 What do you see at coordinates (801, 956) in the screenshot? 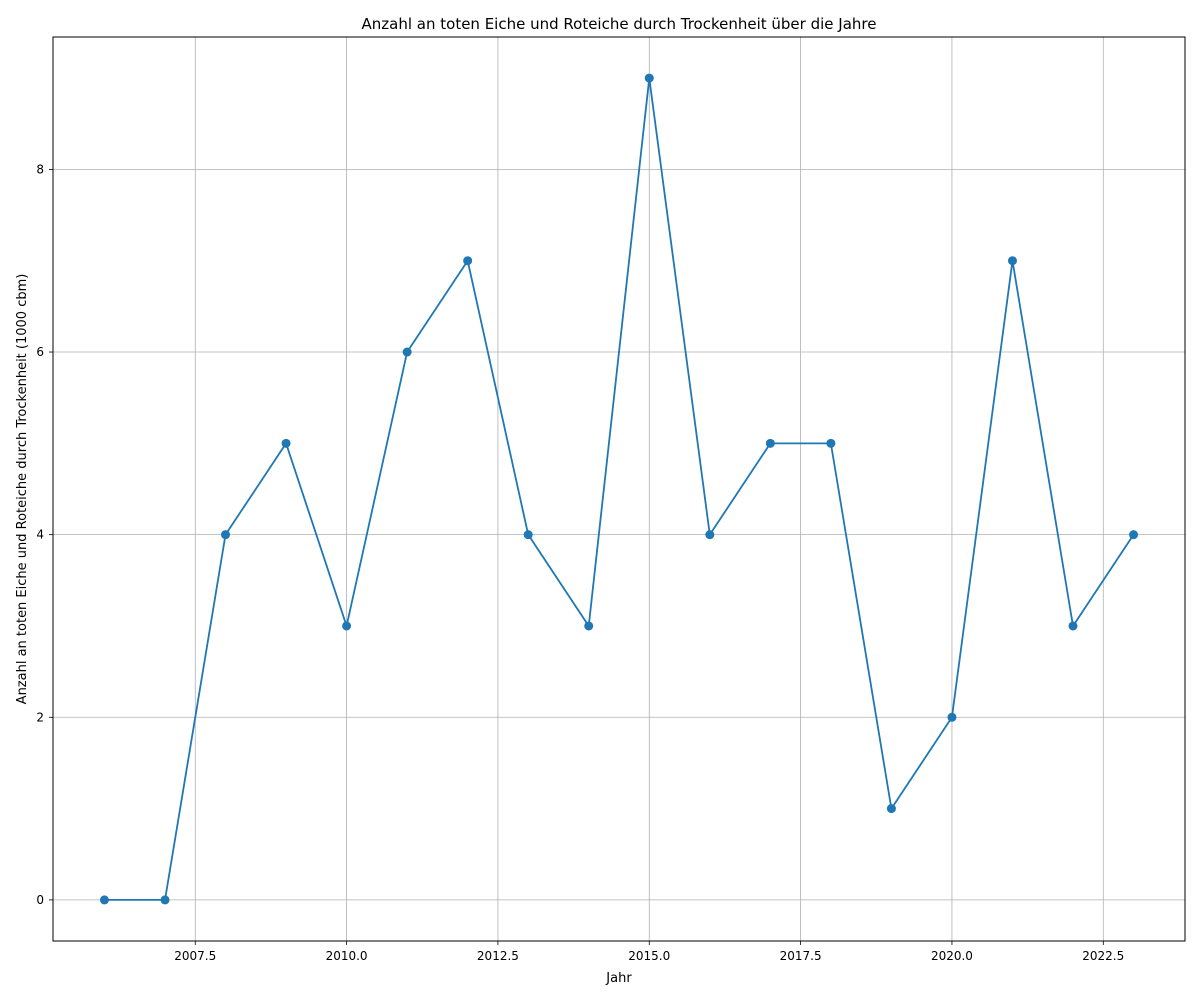
I see `x-tick-label: 2017.5` at bounding box center [801, 956].